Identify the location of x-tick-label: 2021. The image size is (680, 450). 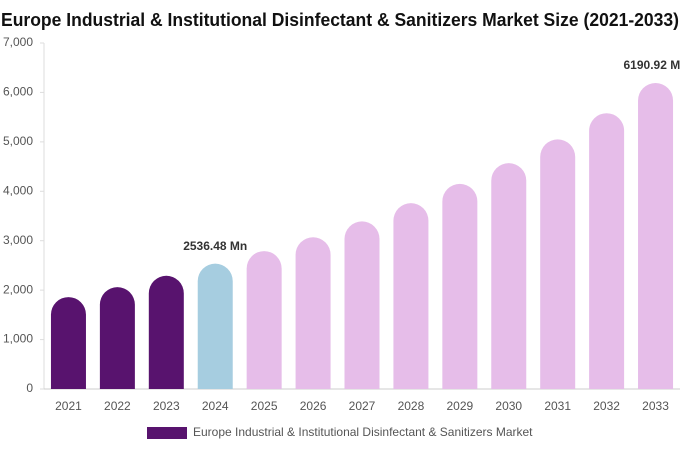
(68, 406).